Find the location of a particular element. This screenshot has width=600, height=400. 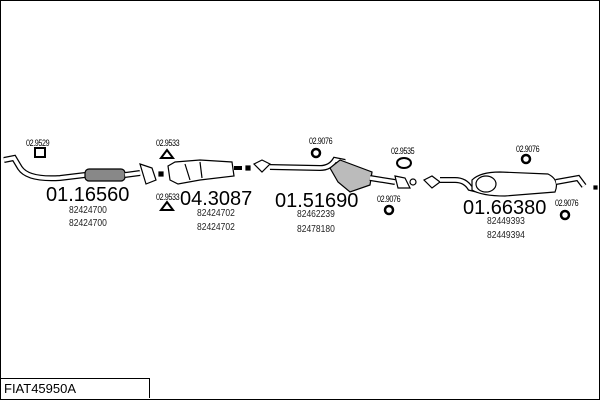

middle-flange is located at coordinates (262, 166).